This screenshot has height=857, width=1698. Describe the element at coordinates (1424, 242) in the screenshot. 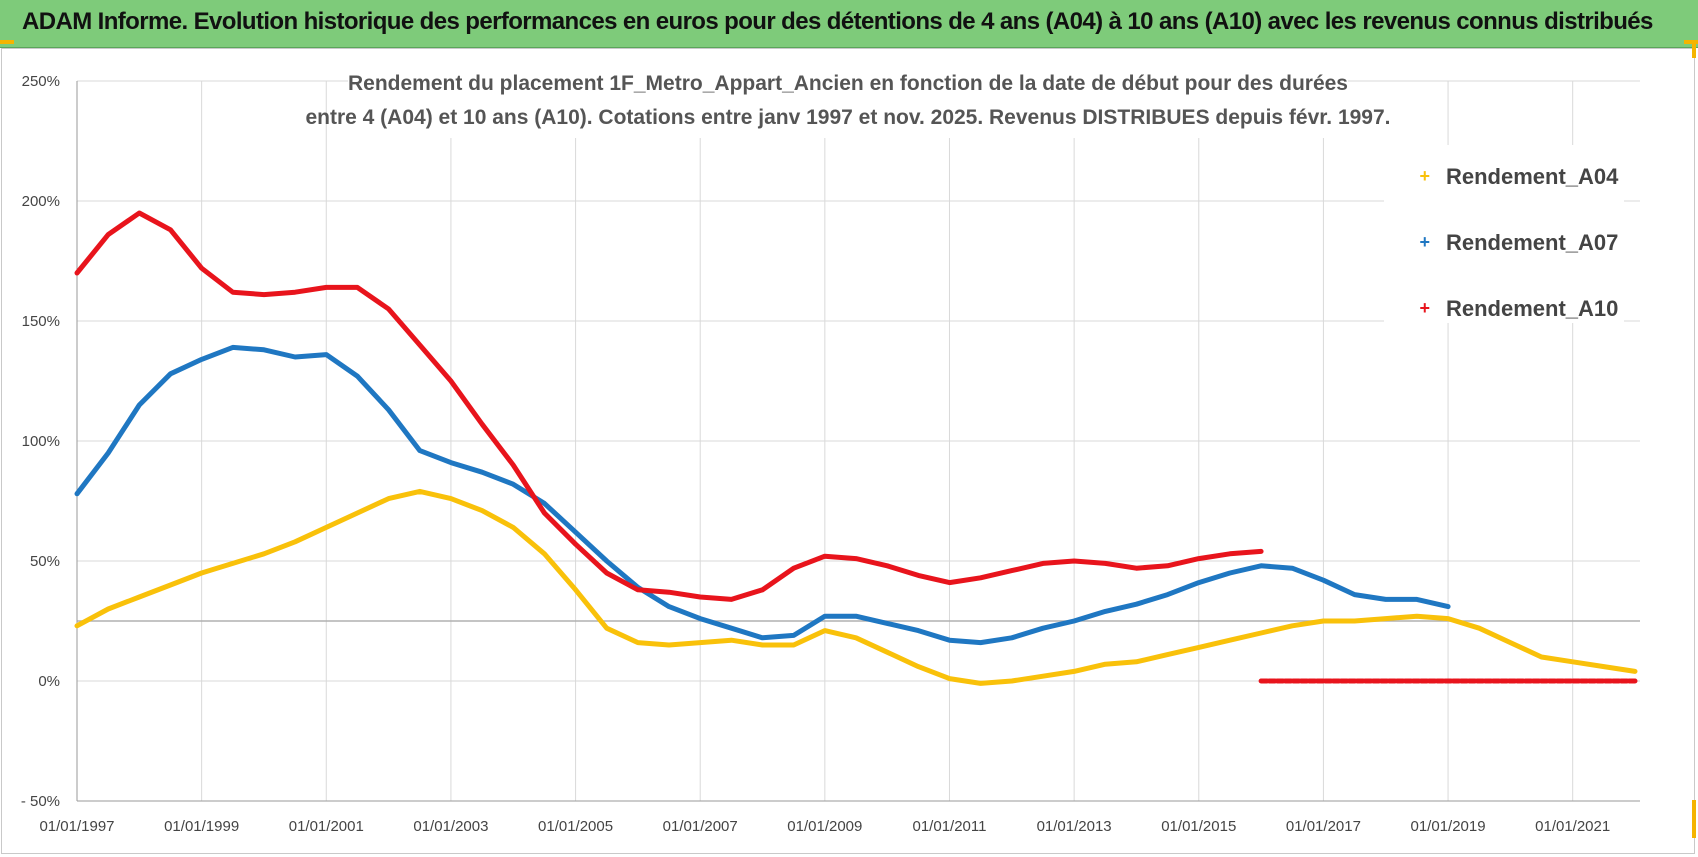

I see `legend-marker-rendement-a07: +` at that location.